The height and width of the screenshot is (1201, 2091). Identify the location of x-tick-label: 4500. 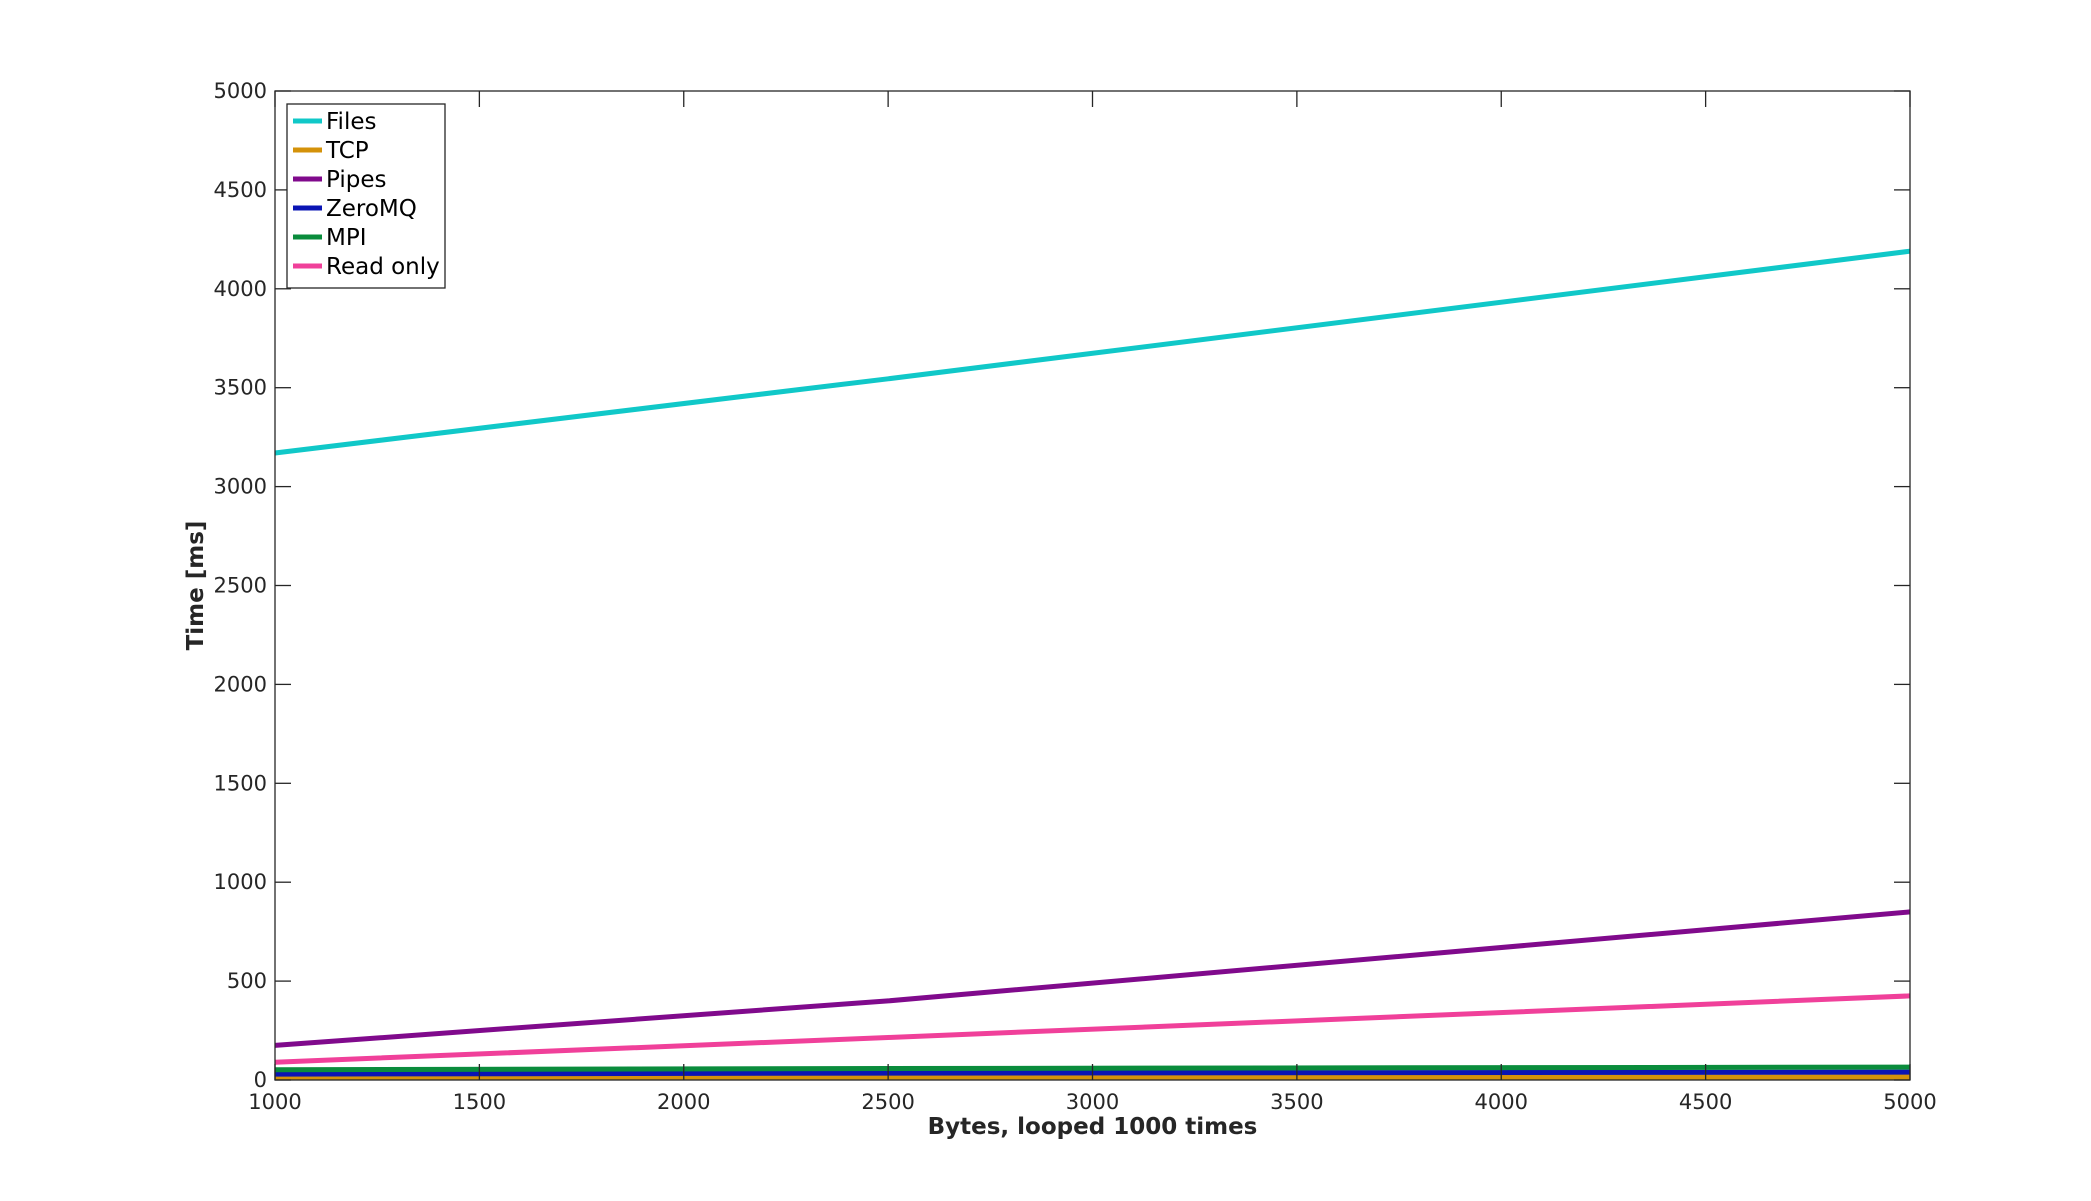
(1705, 1102).